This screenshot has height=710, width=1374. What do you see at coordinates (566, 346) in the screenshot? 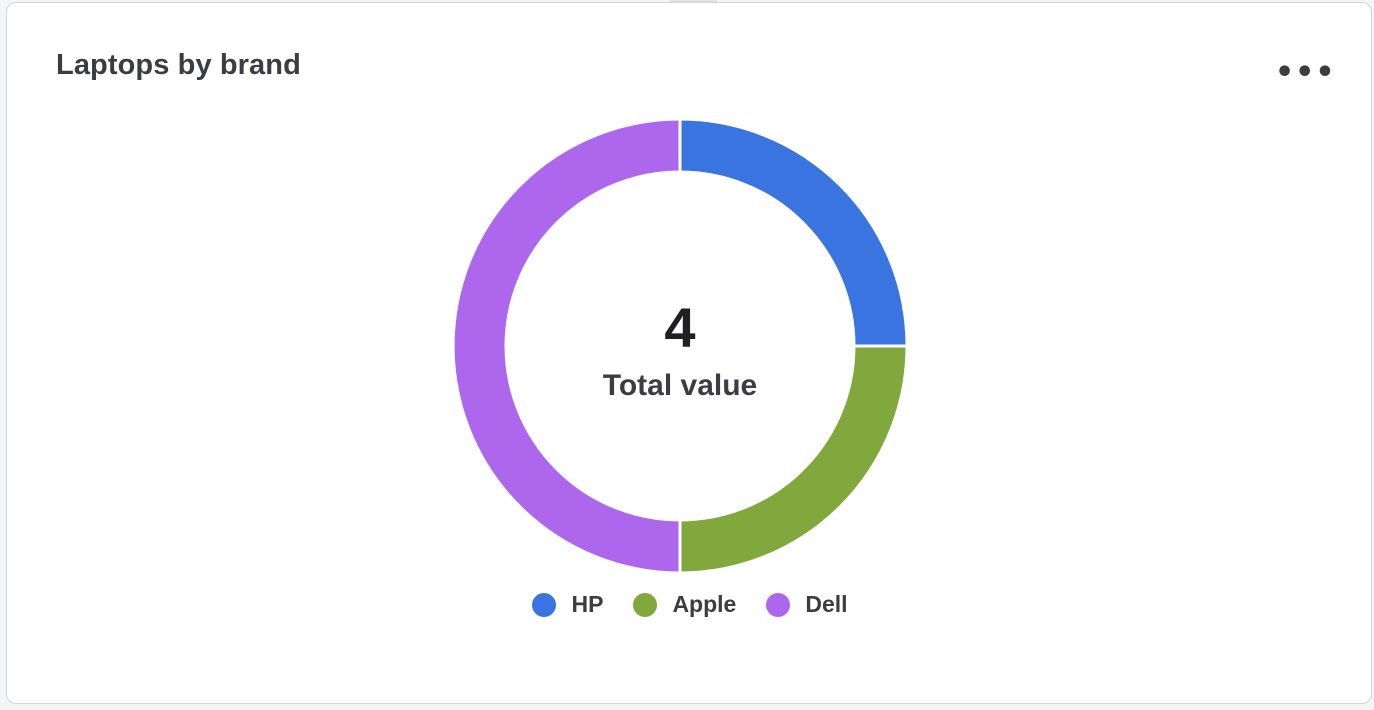
I see `donut-slice-dell` at bounding box center [566, 346].